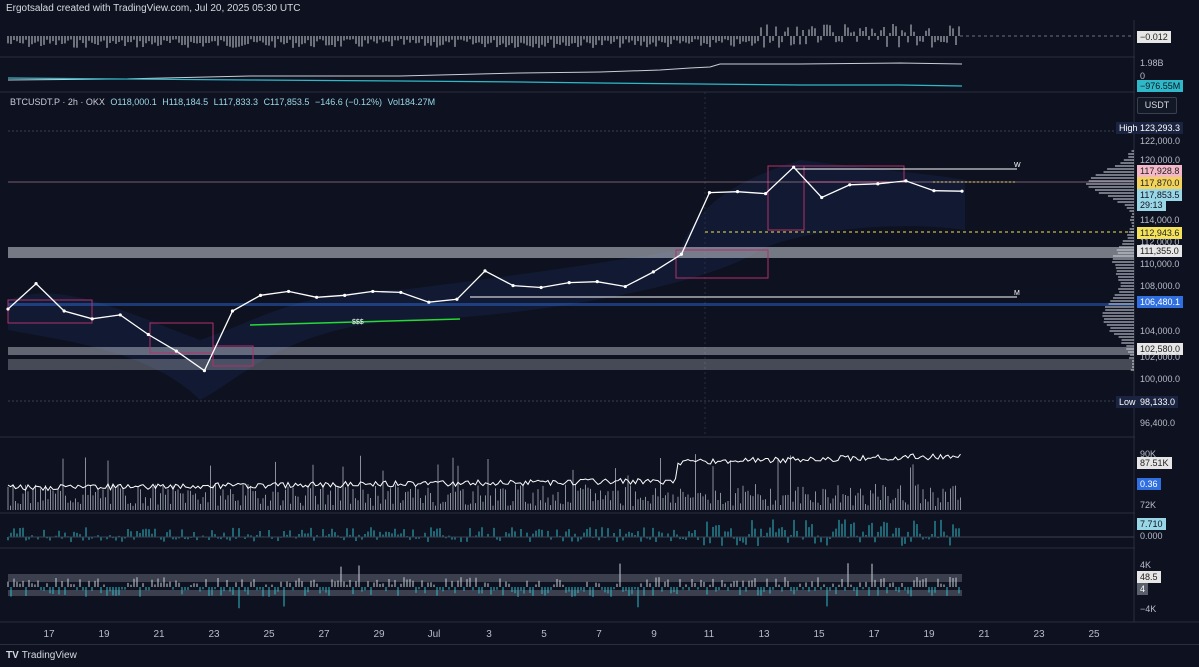 The image size is (1199, 667). Describe the element at coordinates (709, 634) in the screenshot. I see `date-tick: 11` at that location.